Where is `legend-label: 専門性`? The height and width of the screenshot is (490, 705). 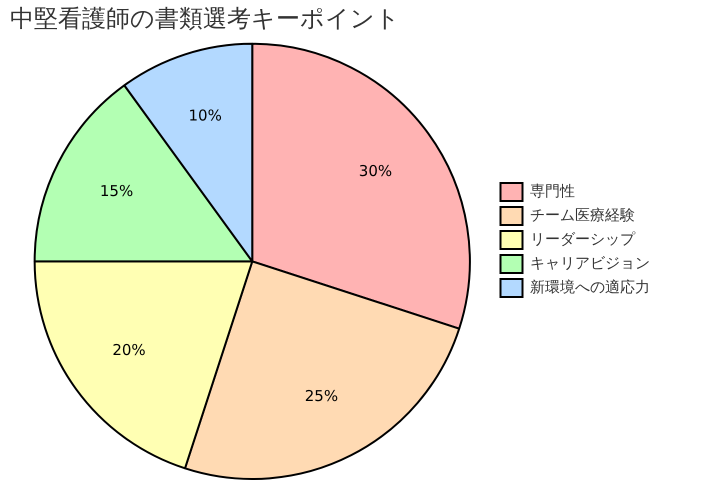 legend-label: 専門性 is located at coordinates (552, 191).